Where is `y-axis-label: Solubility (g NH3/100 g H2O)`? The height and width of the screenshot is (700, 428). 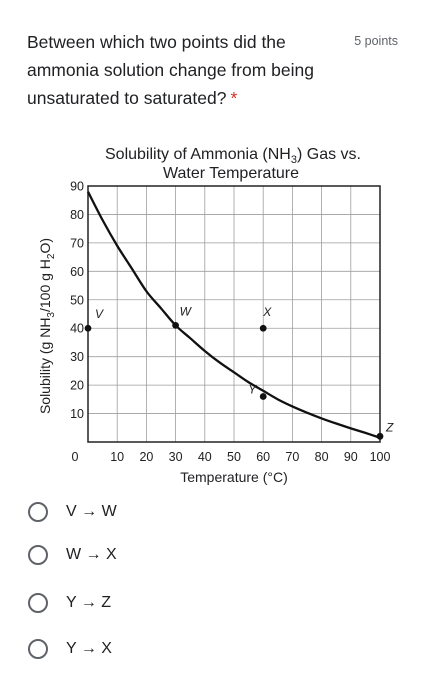
y-axis-label: Solubility (g NH3/100 g H2O) is located at coordinates (47, 326).